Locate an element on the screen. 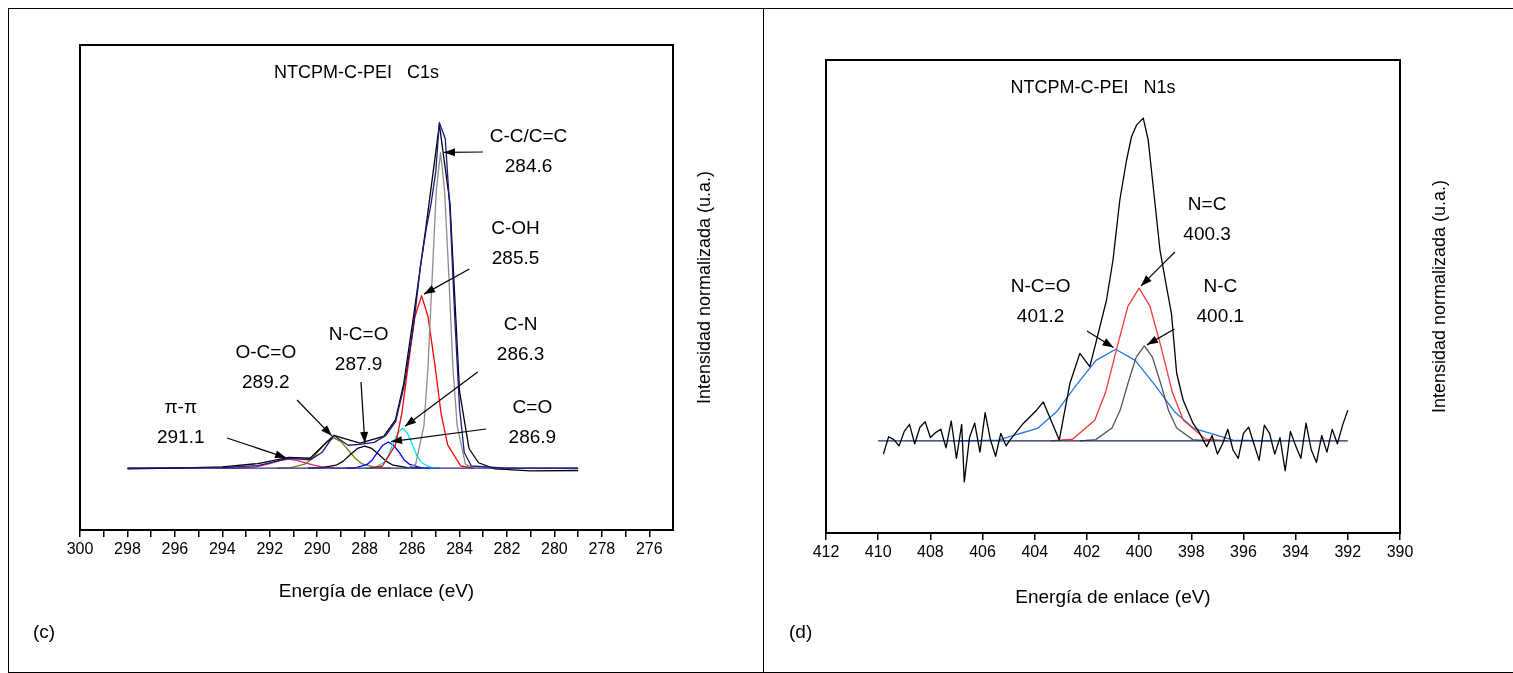 Image resolution: width=1513 pixels, height=673 pixels. x-tick-label: 276 is located at coordinates (649, 549).